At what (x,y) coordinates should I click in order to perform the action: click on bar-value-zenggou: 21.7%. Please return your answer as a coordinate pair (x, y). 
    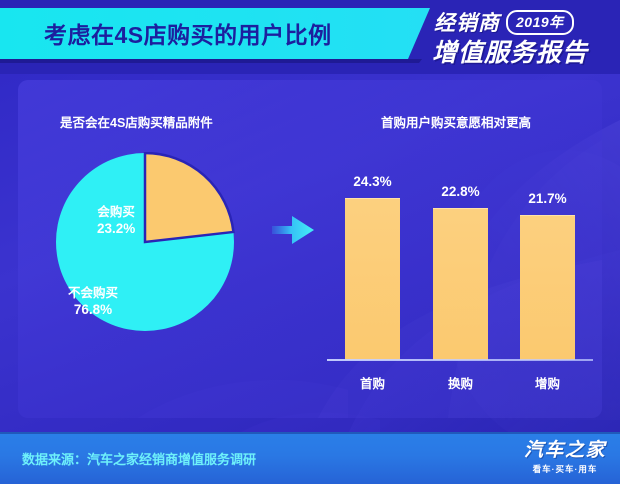
    Looking at the image, I should click on (547, 199).